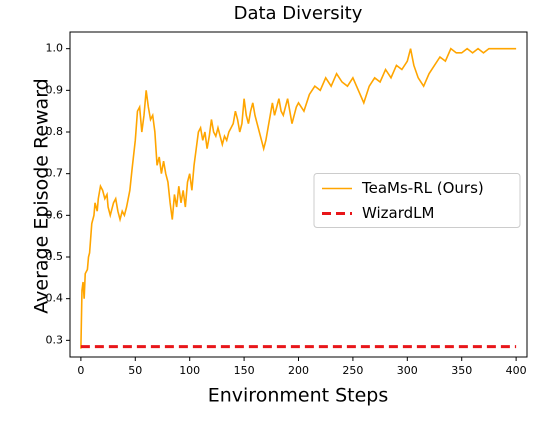  Describe the element at coordinates (298, 370) in the screenshot. I see `x-tick-label: 200` at that location.